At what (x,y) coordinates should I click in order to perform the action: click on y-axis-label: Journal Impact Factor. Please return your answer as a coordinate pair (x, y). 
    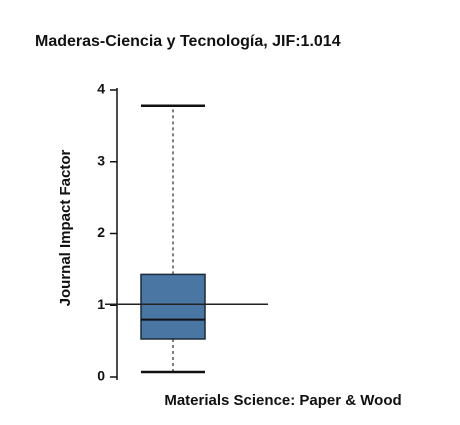
    Looking at the image, I should click on (65, 227).